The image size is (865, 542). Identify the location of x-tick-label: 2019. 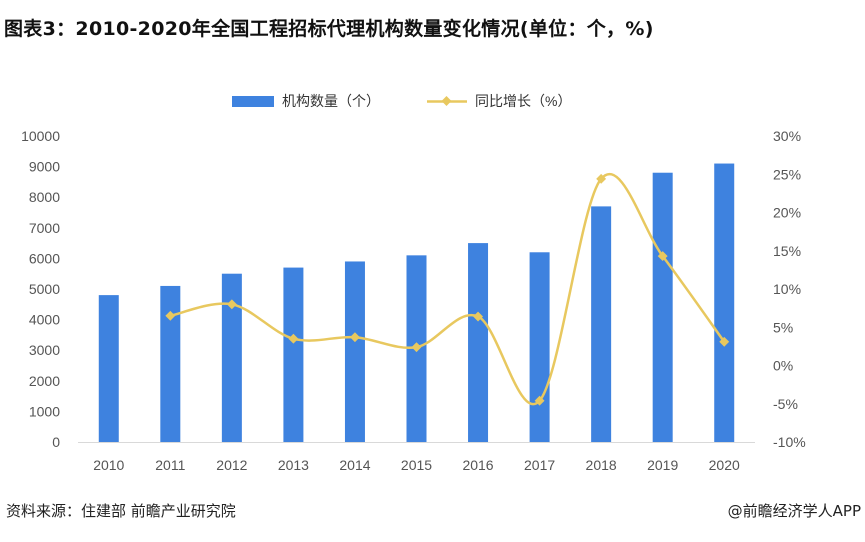
(662, 465).